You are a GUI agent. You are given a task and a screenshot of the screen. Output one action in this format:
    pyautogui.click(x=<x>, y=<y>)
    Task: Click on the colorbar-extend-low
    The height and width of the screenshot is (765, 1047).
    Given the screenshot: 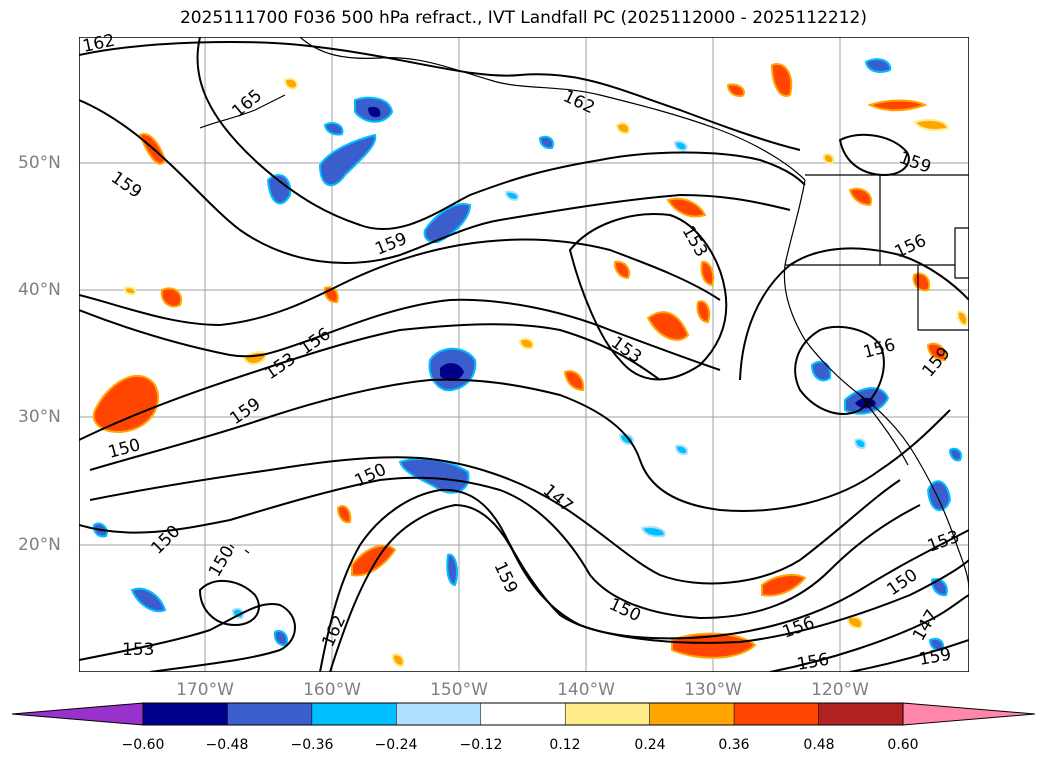 What is the action you would take?
    pyautogui.click(x=77, y=714)
    